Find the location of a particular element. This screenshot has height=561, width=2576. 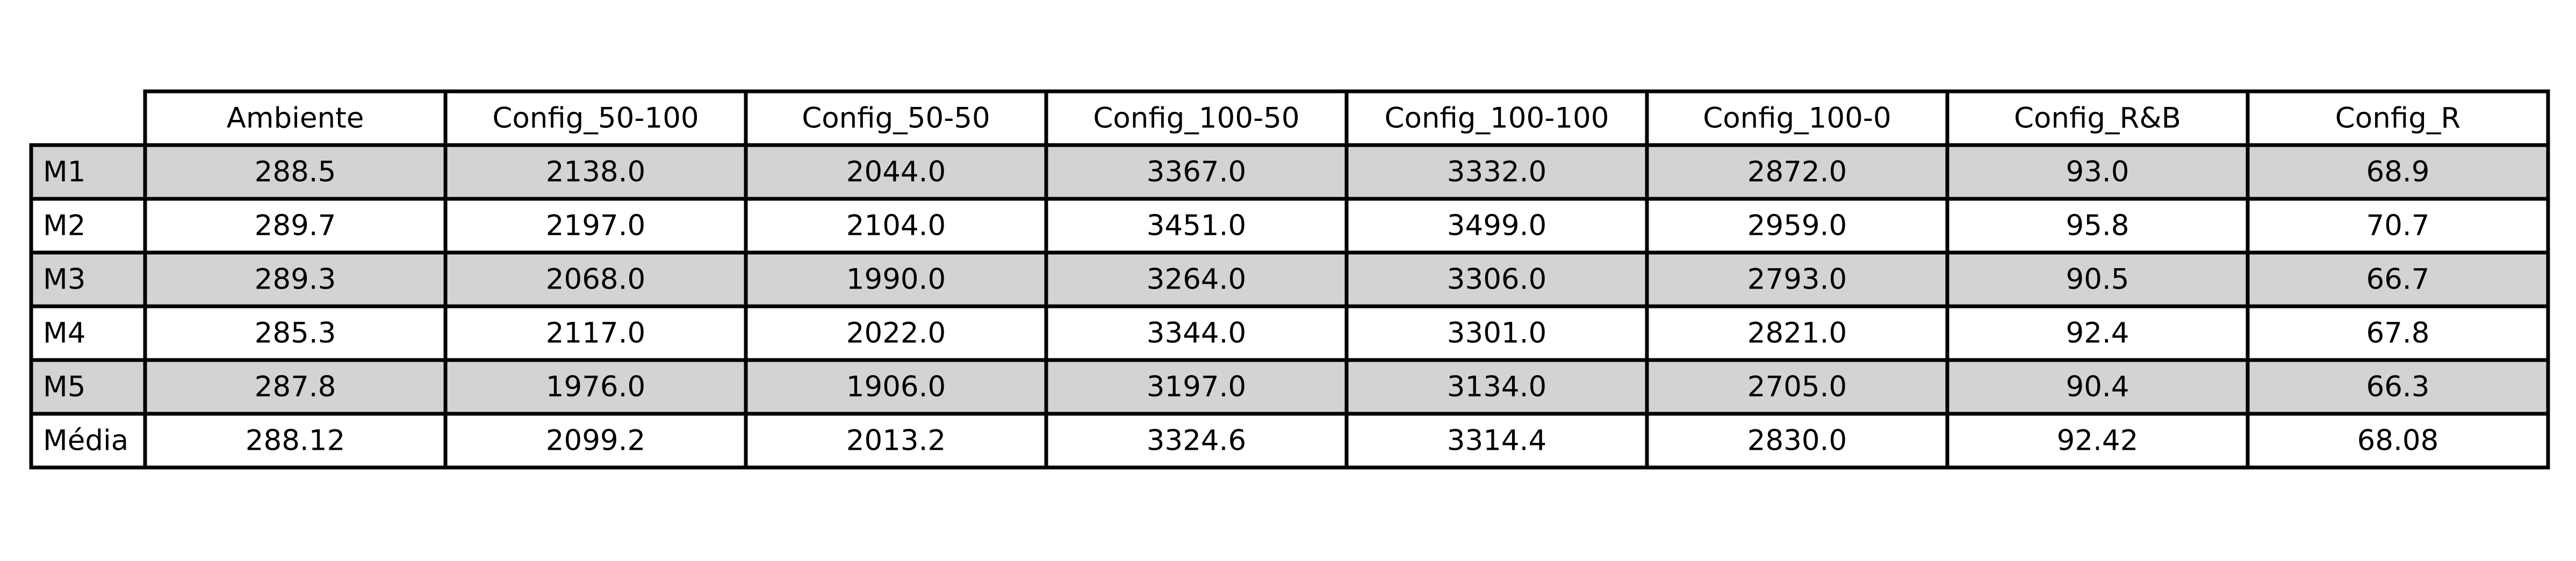

table-cell-value: 93.0 is located at coordinates (2097, 173).